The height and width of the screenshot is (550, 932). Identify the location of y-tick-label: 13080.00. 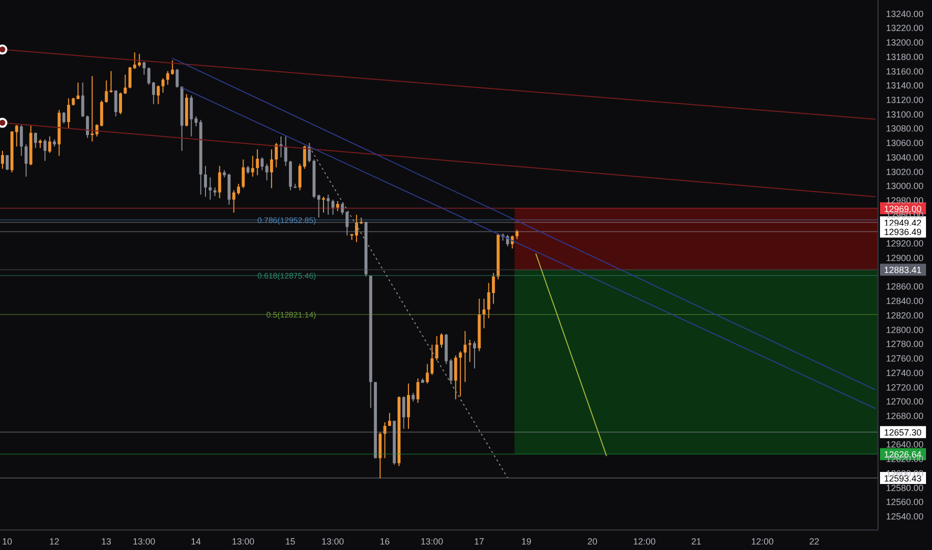
(905, 129).